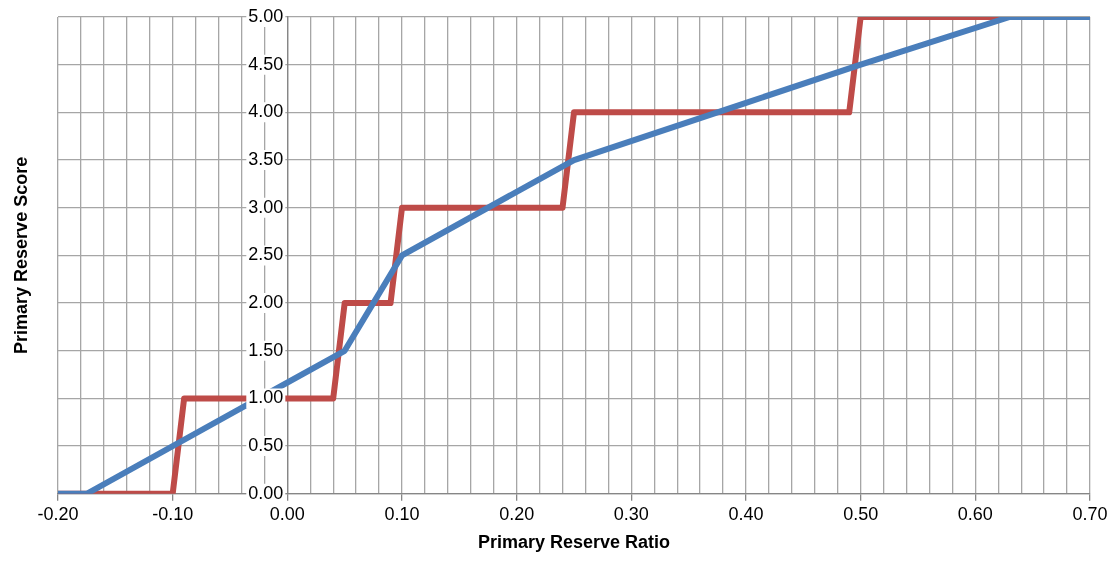 The image size is (1120, 566). What do you see at coordinates (402, 513) in the screenshot?
I see `x-tick-label: 0.10` at bounding box center [402, 513].